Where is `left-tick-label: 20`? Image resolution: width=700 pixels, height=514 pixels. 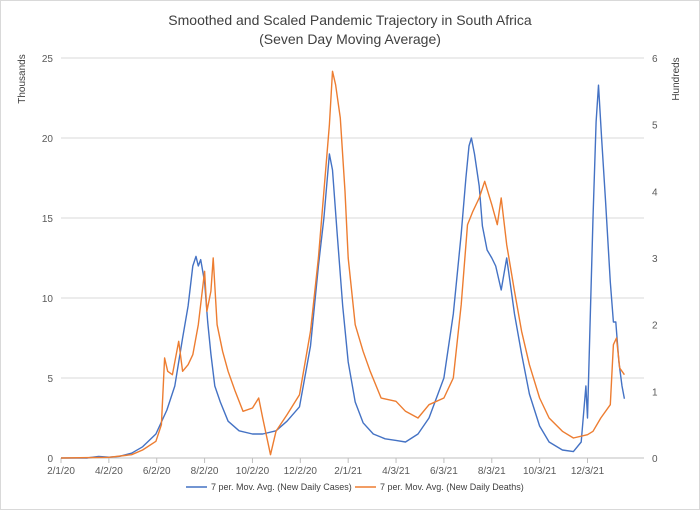 left-tick-label: 20 is located at coordinates (48, 139).